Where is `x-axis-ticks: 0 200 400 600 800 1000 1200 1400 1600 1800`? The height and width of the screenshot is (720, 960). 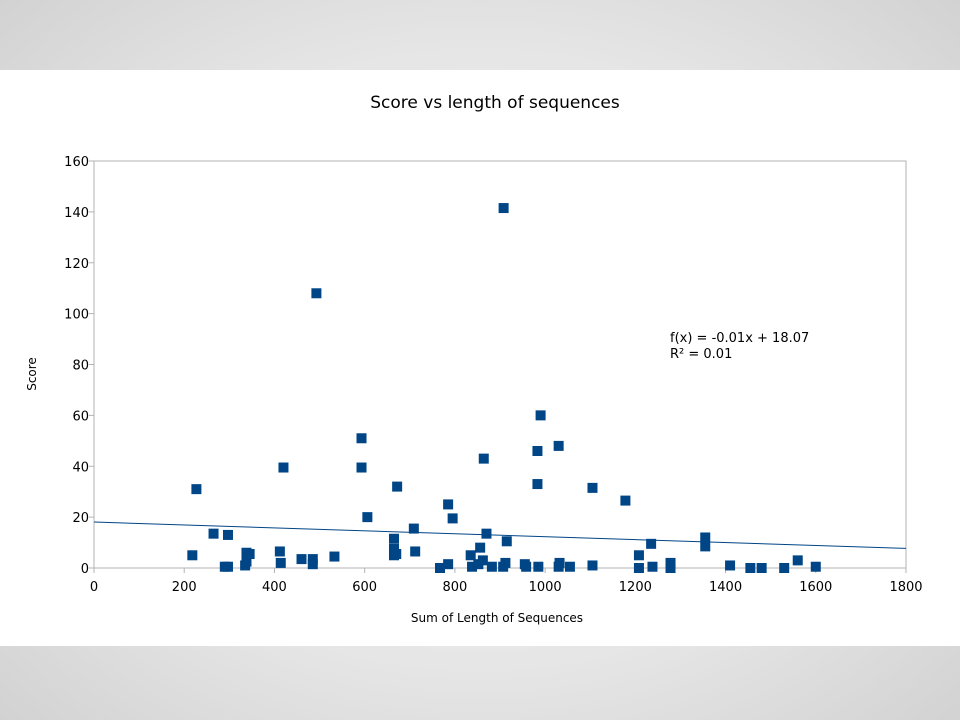
x-axis-ticks: 0 200 400 600 800 1000 1200 1400 1600 1800 is located at coordinates (506, 581).